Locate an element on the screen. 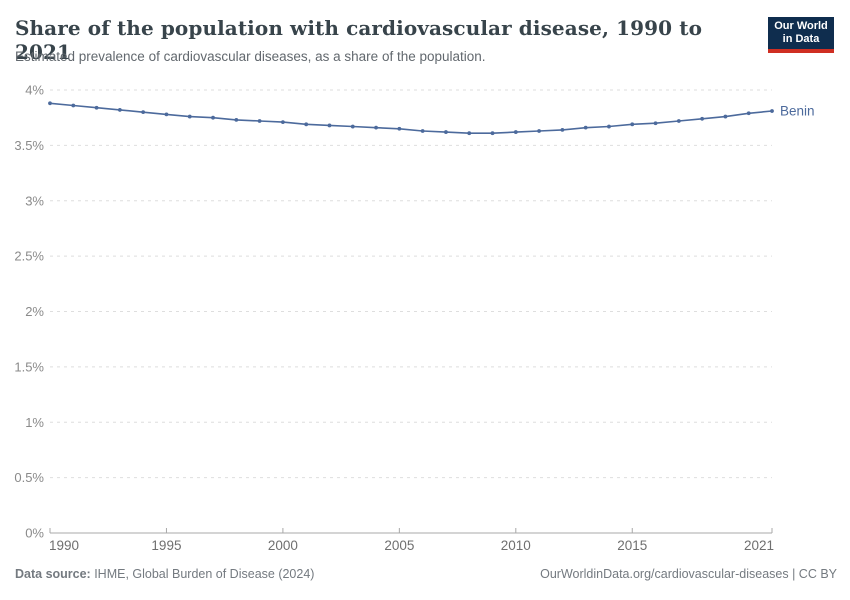  y-axis-tick-label: 3.5% is located at coordinates (29, 145).